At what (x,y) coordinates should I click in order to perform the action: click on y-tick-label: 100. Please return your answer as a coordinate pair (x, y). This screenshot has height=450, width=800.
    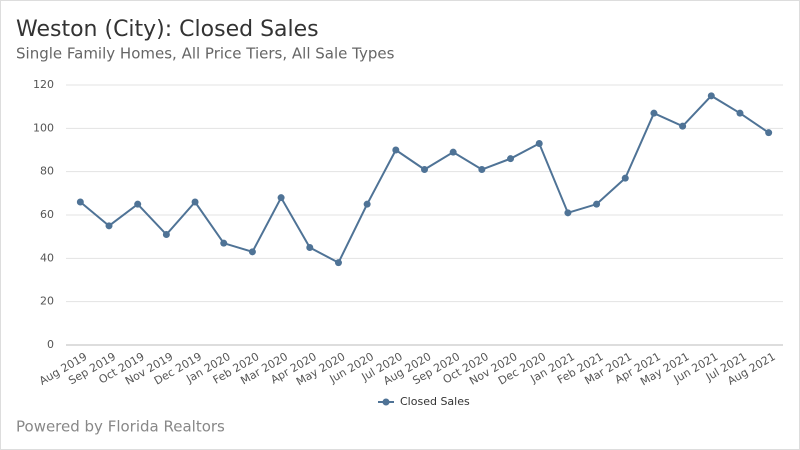
    Looking at the image, I should click on (43, 127).